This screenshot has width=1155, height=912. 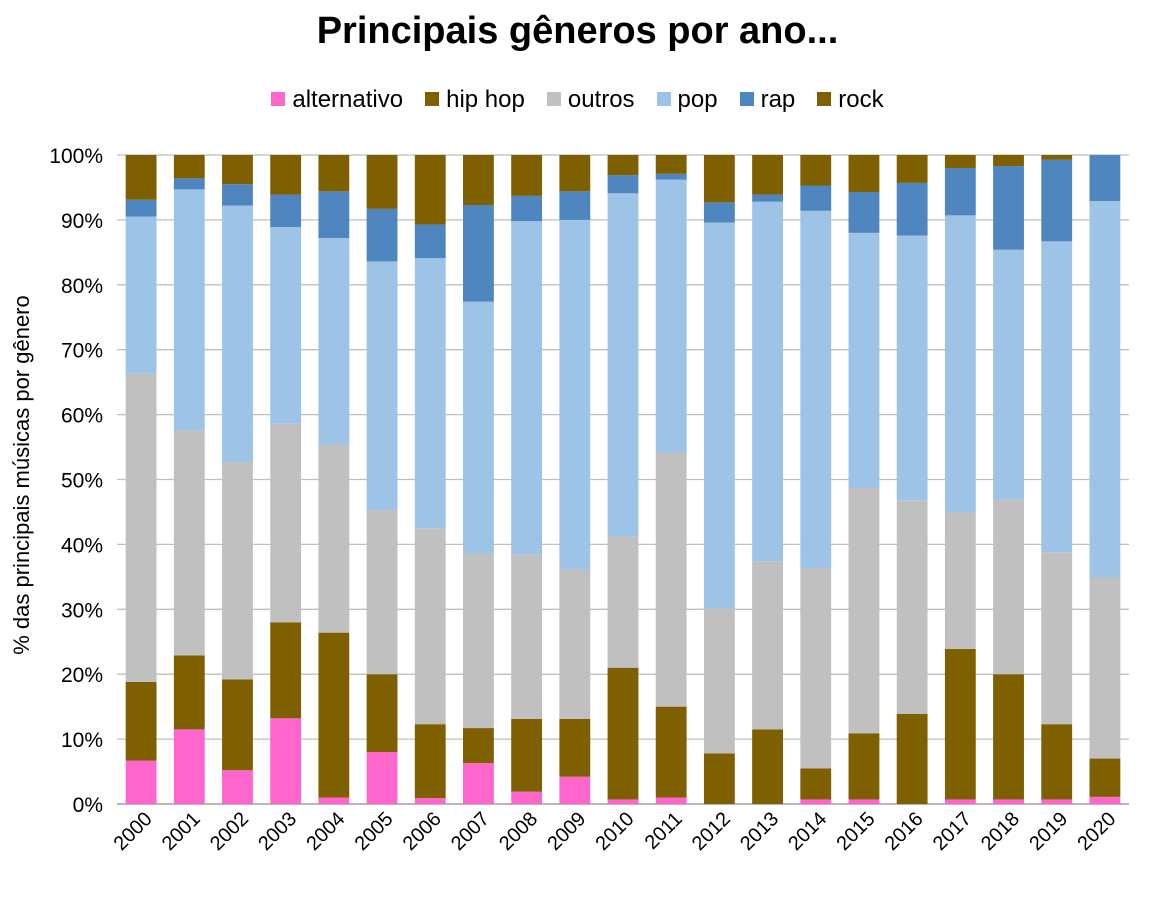 What do you see at coordinates (1008, 587) in the screenshot?
I see `bar-segment-outros-2018` at bounding box center [1008, 587].